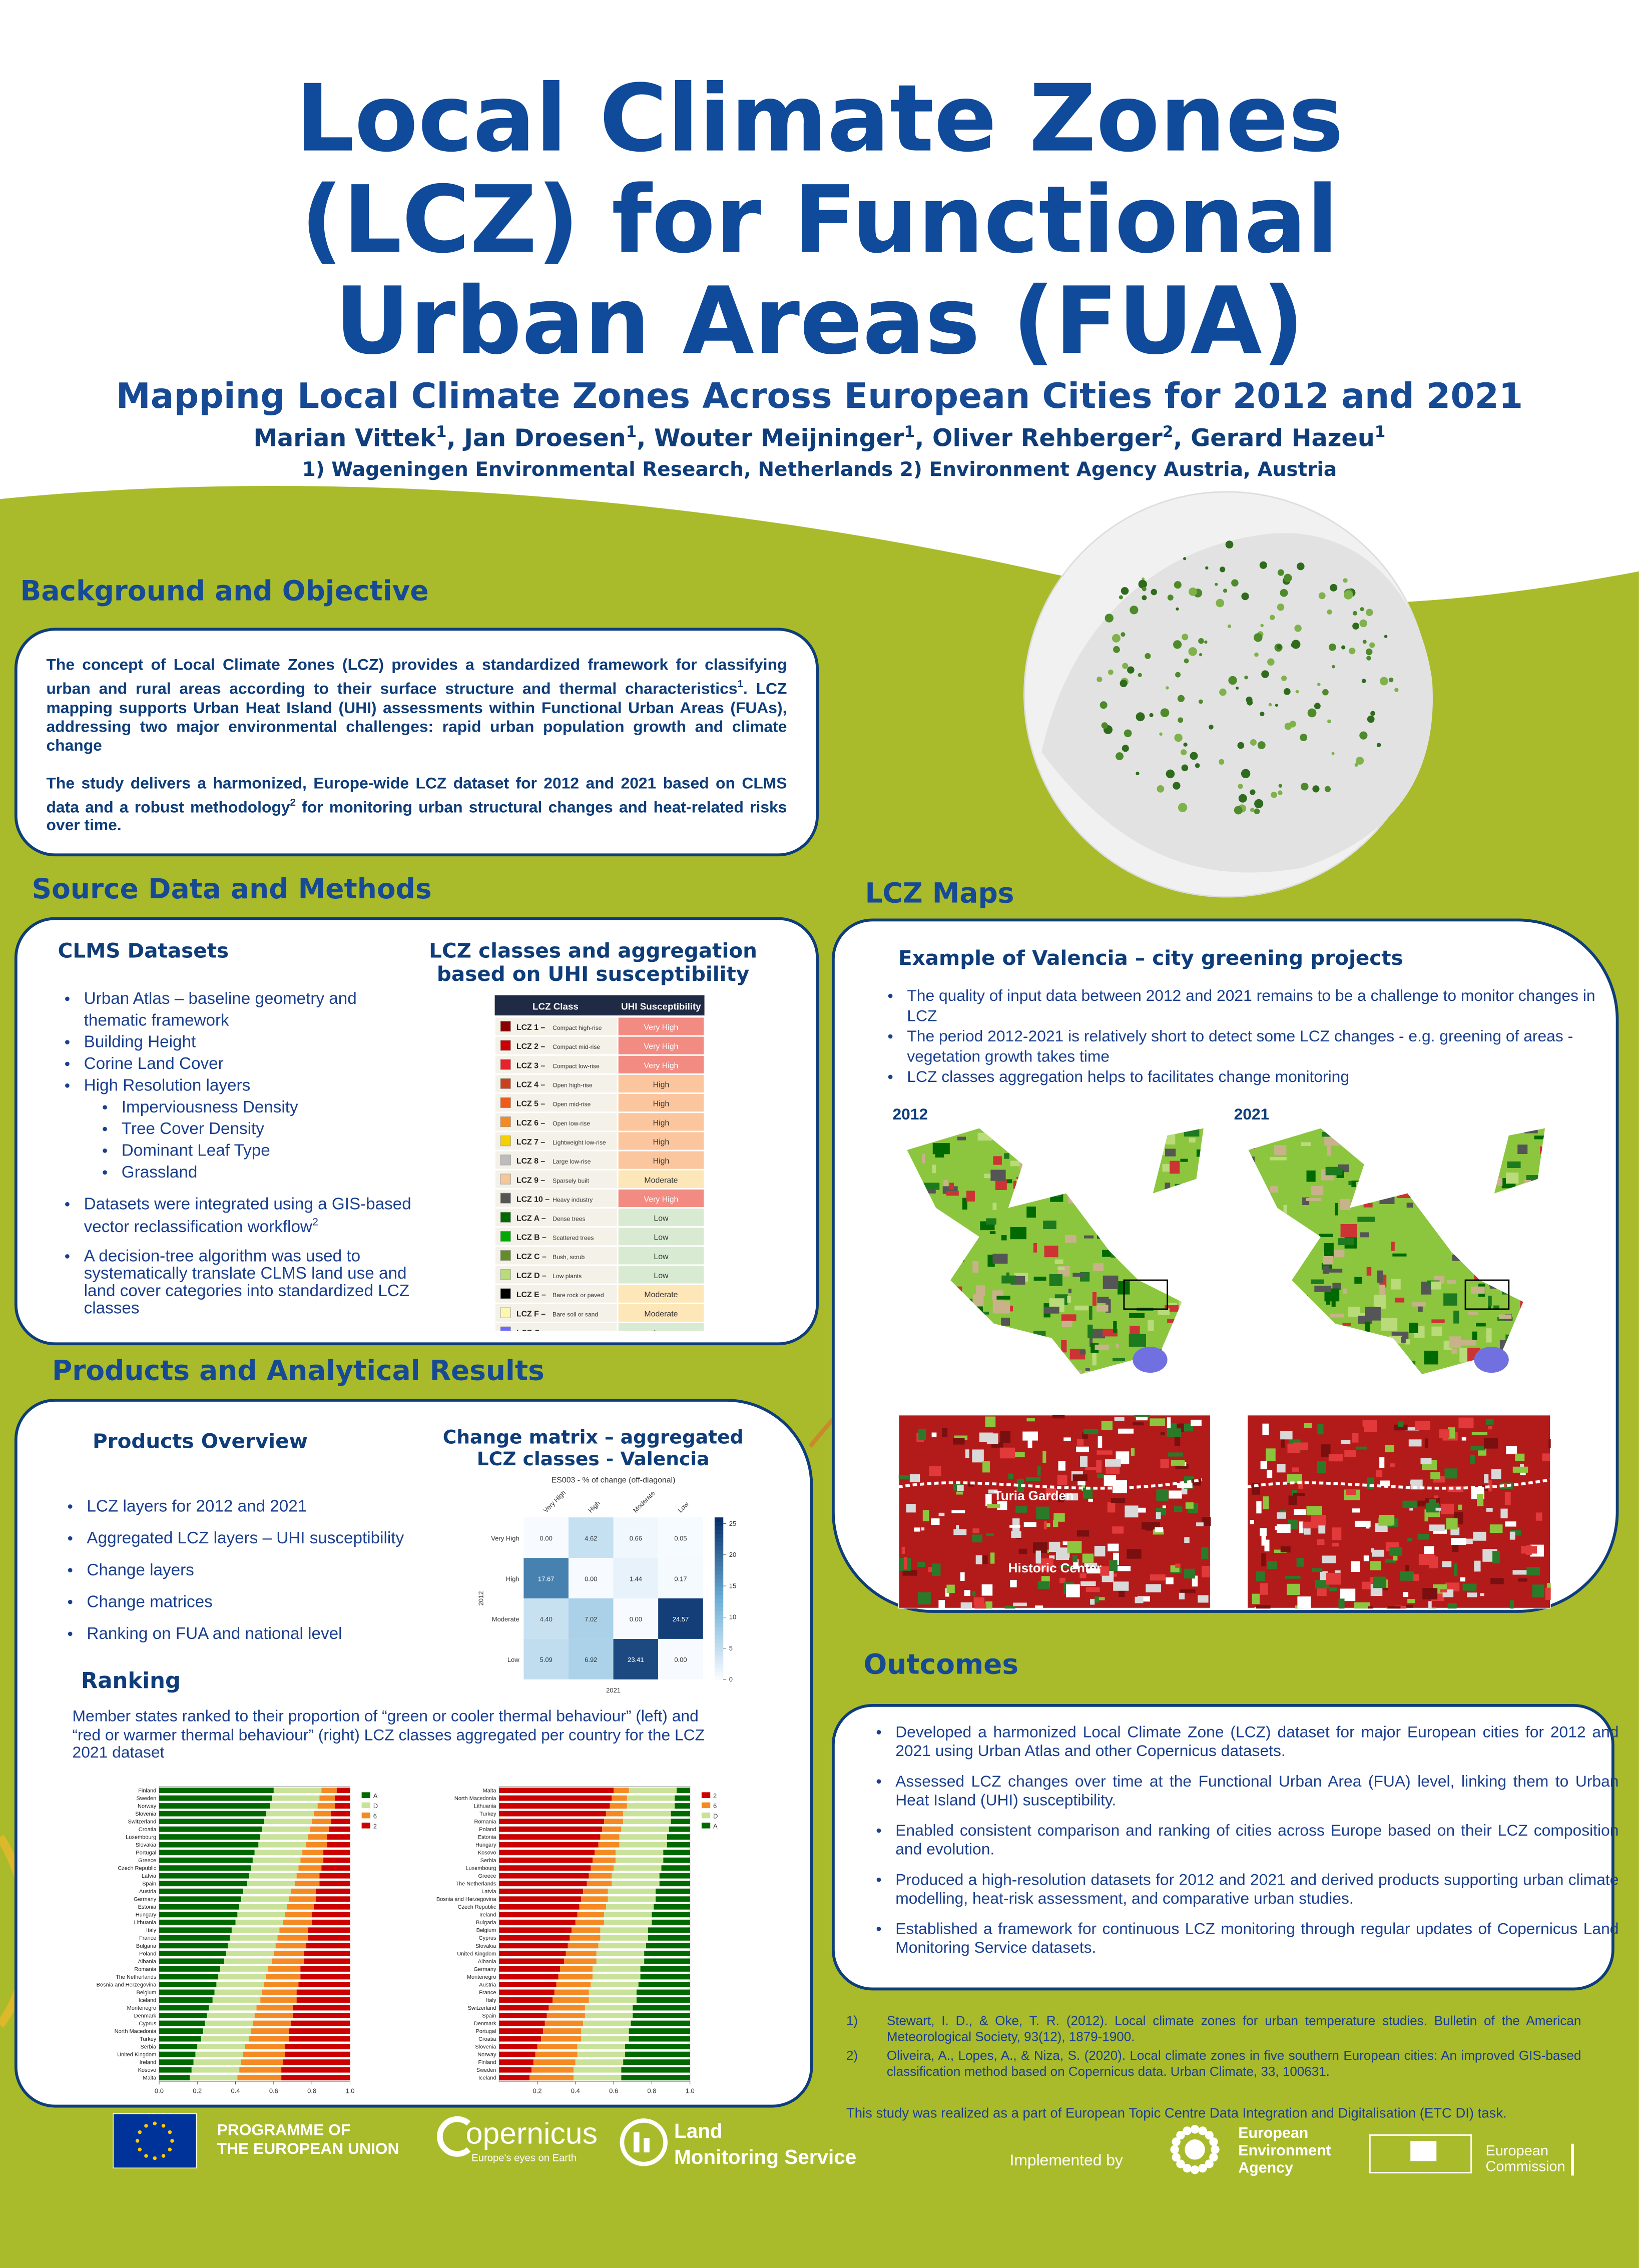 This screenshot has width=1639, height=2268. I want to click on category-label: Belgium, so click(147, 1993).